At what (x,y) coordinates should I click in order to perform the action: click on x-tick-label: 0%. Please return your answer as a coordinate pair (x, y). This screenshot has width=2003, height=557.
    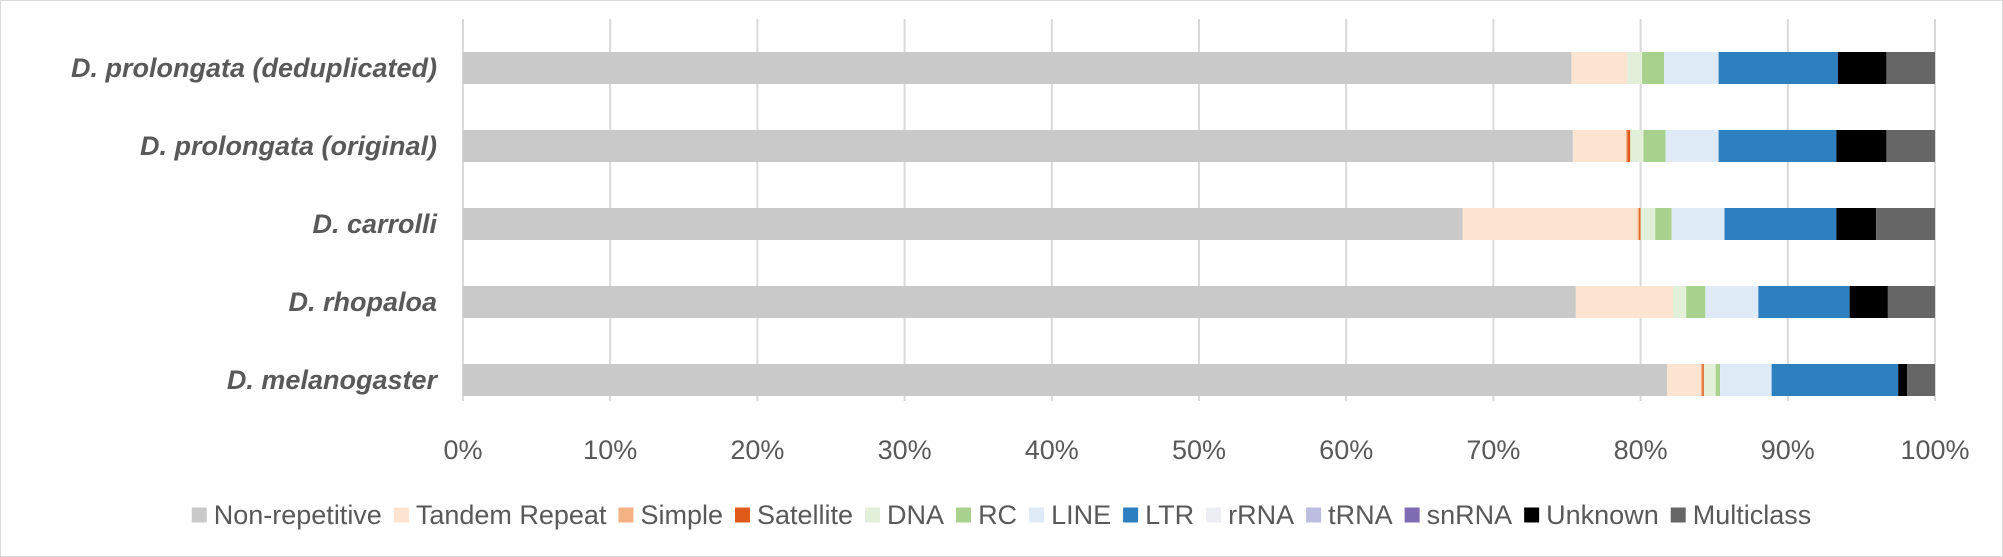
    Looking at the image, I should click on (462, 450).